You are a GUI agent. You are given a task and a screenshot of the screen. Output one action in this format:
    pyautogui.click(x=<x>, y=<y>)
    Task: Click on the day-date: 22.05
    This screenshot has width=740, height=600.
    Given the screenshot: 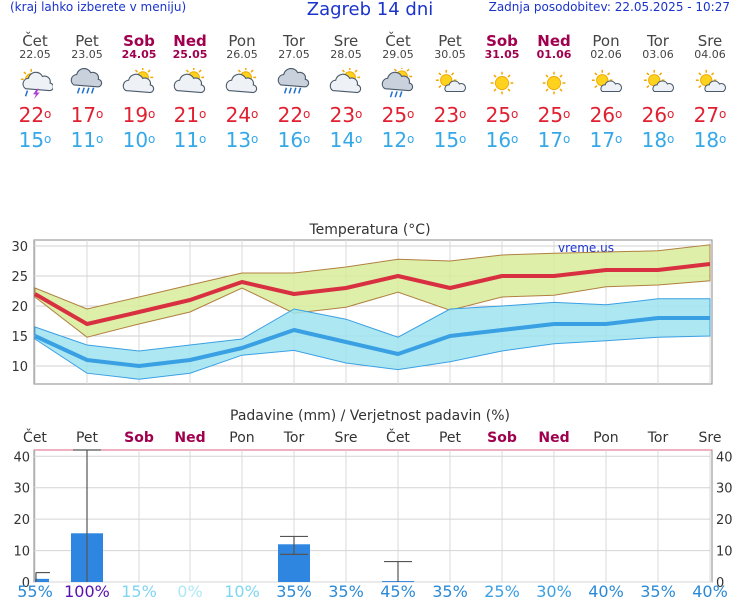 What is the action you would take?
    pyautogui.click(x=35, y=54)
    